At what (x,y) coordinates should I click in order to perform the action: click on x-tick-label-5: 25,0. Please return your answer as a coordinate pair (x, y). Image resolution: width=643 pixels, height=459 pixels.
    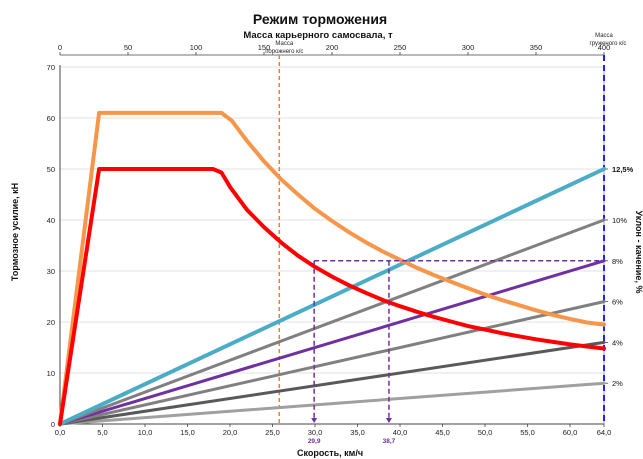
    Looking at the image, I should click on (272, 432).